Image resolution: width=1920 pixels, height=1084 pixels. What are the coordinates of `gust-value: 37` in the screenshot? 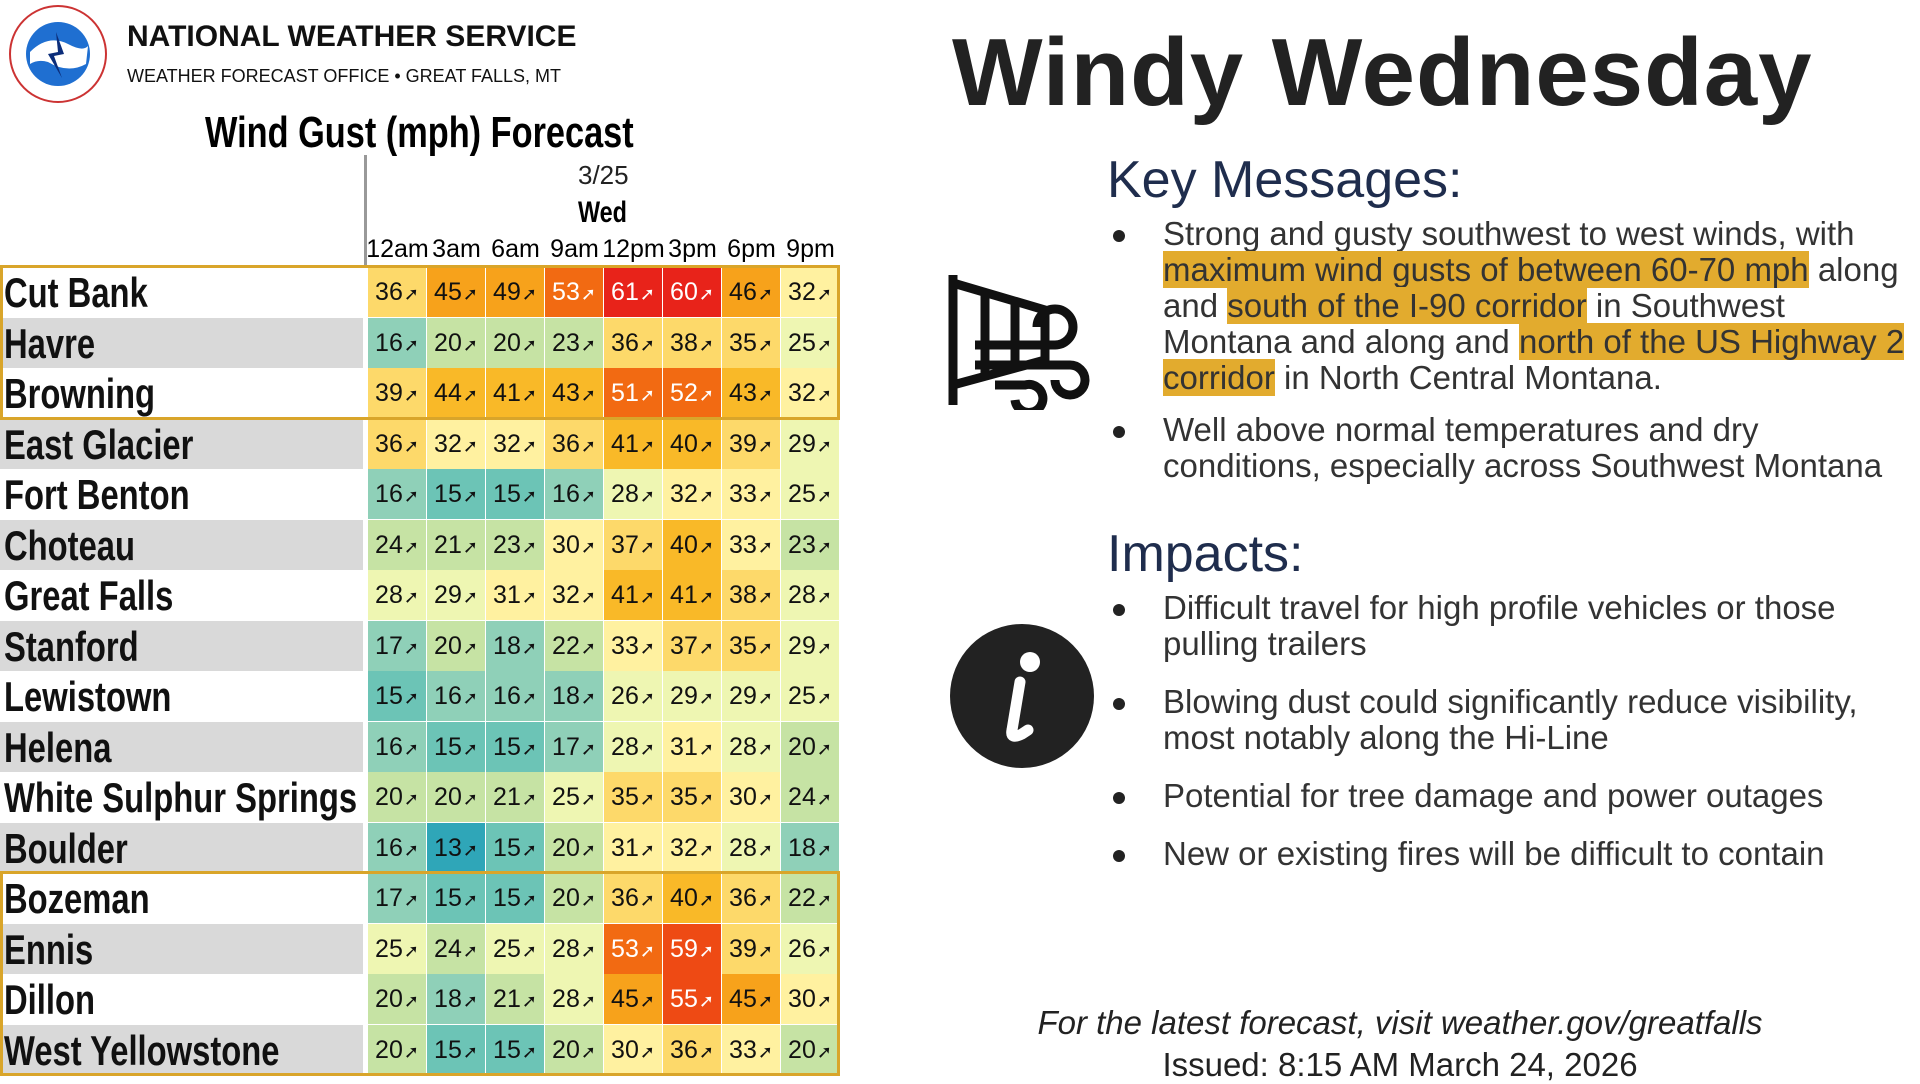 It's located at (684, 645).